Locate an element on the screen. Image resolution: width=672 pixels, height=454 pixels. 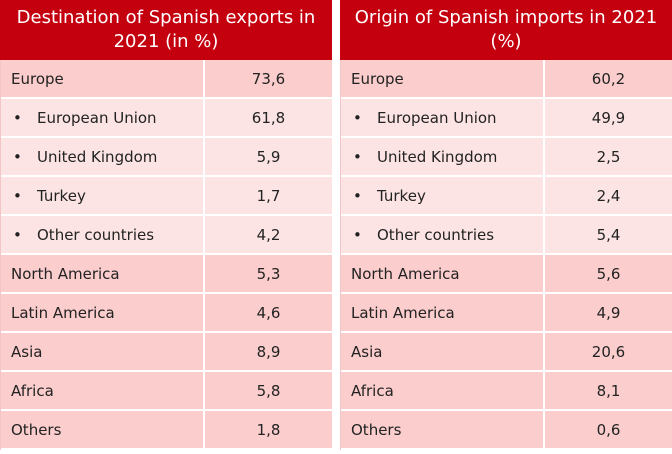
table-row: Europe 73,6 is located at coordinates (166, 79).